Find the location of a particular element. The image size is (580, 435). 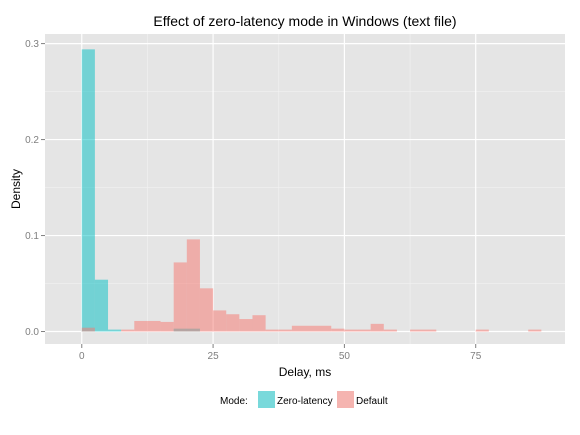

y-tick-label: 0.2 is located at coordinates (32, 140).